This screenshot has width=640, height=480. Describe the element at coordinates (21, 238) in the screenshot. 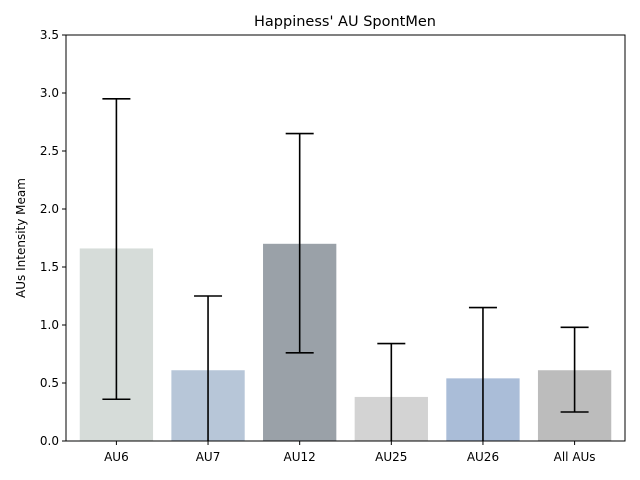

I see `y-axis-label: AUs Intensity Meam` at that location.